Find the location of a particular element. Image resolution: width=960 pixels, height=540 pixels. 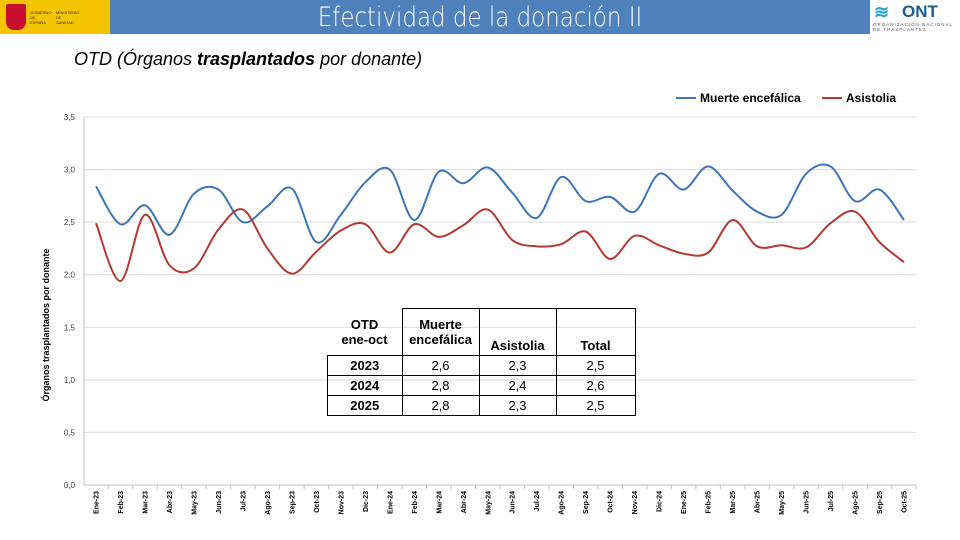

series-line-muerte-encefalica is located at coordinates (500, 203).